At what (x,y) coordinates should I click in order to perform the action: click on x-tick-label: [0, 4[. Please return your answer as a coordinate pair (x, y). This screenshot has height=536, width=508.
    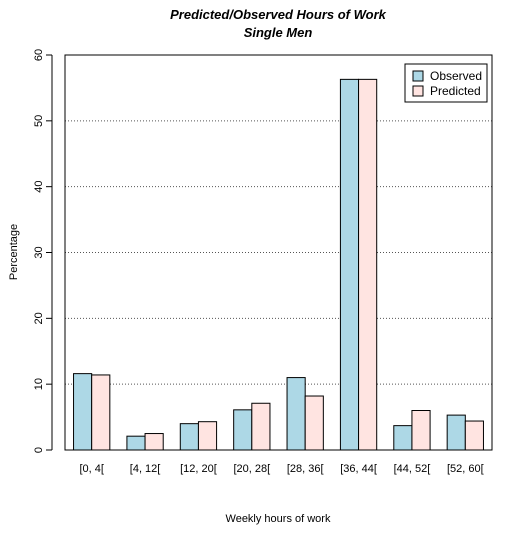
    Looking at the image, I should click on (91, 469).